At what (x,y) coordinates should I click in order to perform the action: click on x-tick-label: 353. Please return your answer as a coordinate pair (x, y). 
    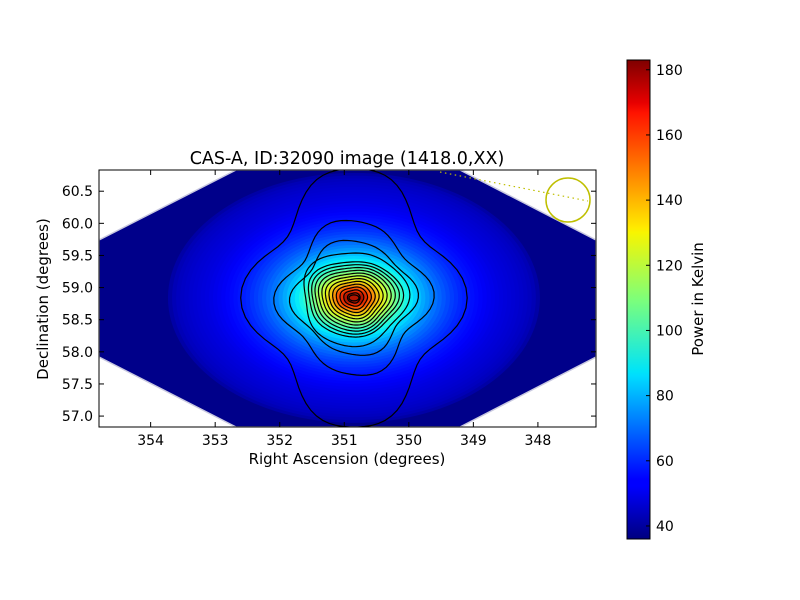
    Looking at the image, I should click on (215, 441).